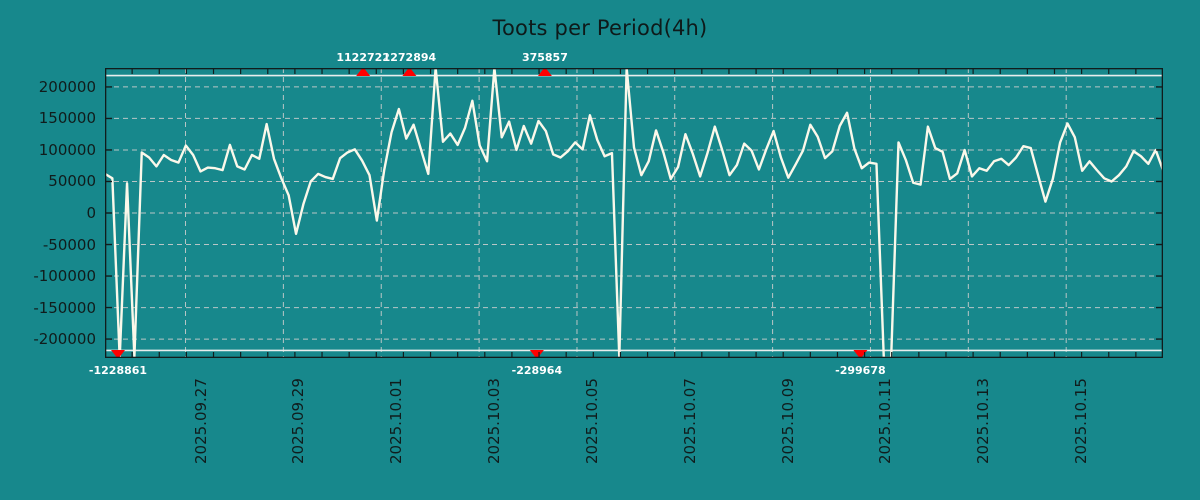 This screenshot has height=500, width=1200. Describe the element at coordinates (689, 421) in the screenshot. I see `x-tick-label: 2025.10.07` at that location.